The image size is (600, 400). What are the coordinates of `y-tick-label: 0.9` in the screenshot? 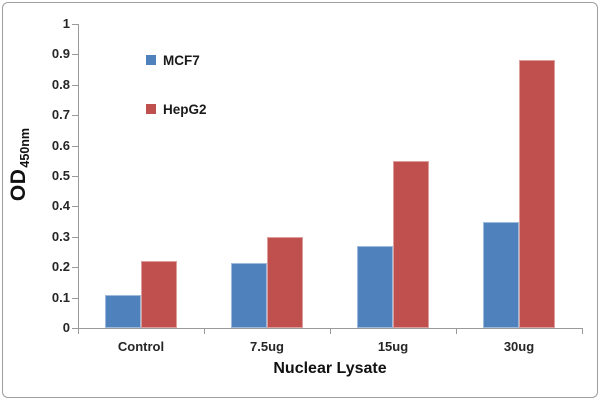 It's located at (60, 53).